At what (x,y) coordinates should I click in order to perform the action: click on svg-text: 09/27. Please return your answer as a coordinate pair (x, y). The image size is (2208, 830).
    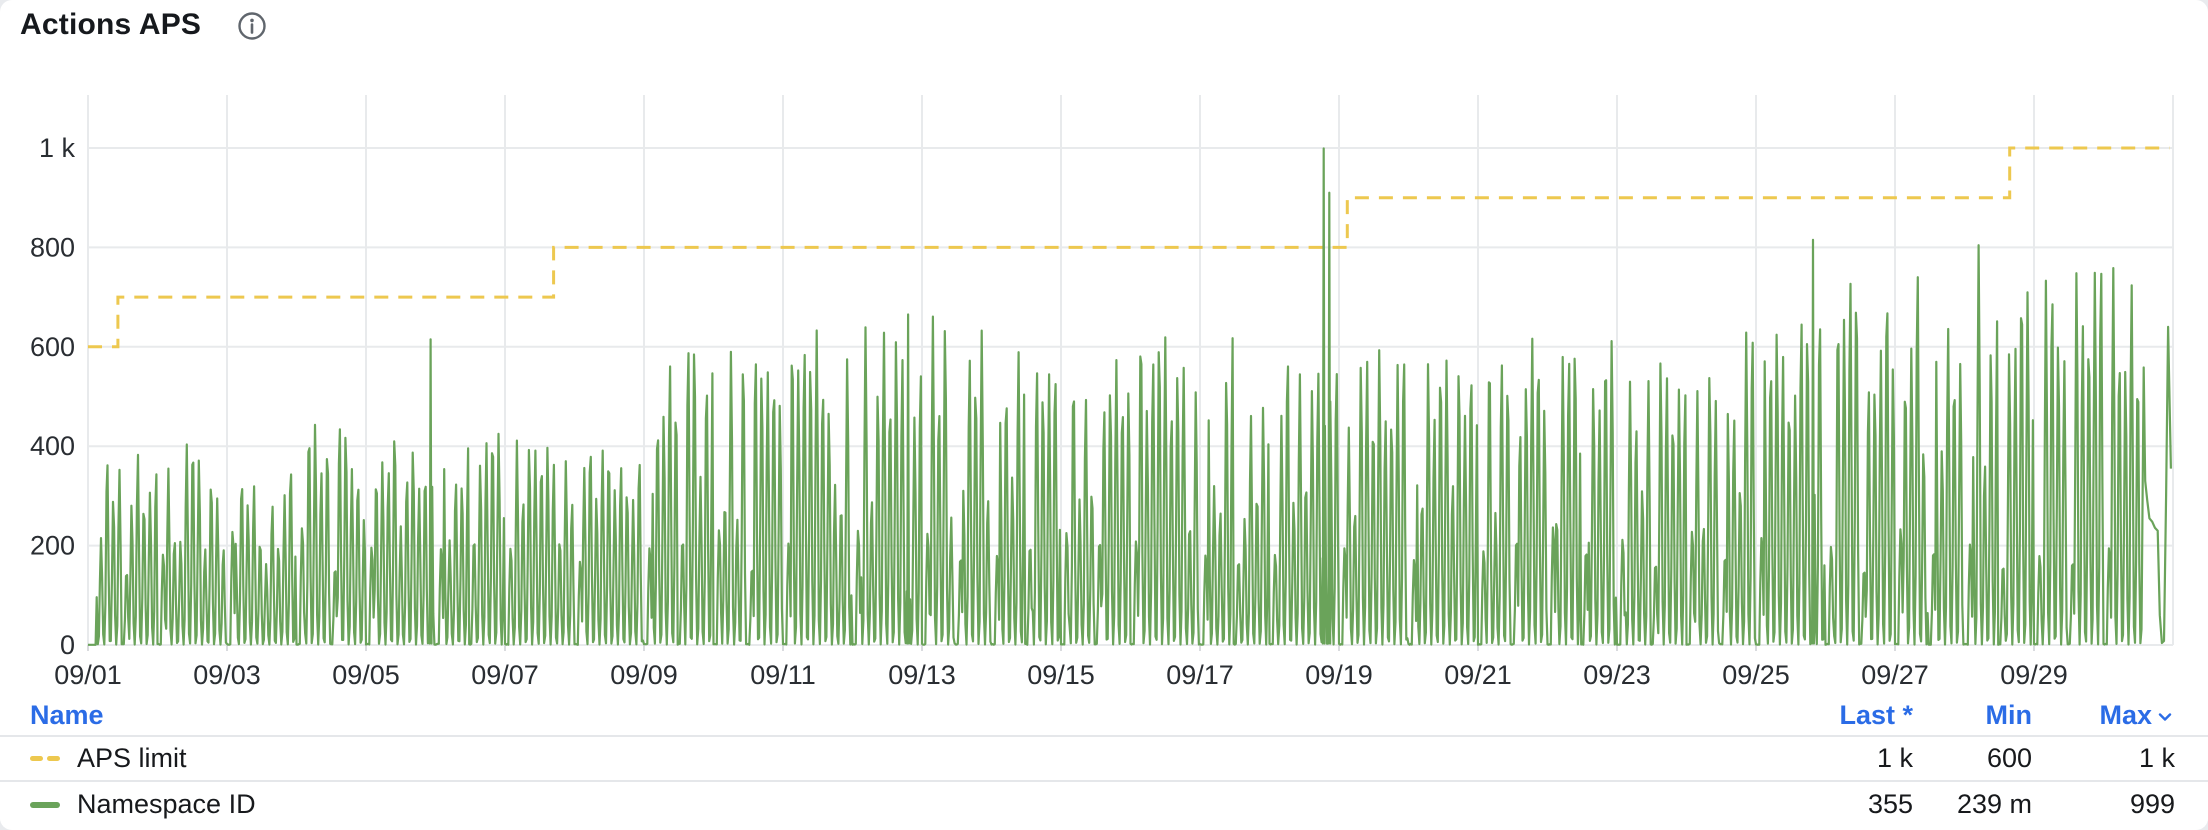
    Looking at the image, I should click on (1895, 675).